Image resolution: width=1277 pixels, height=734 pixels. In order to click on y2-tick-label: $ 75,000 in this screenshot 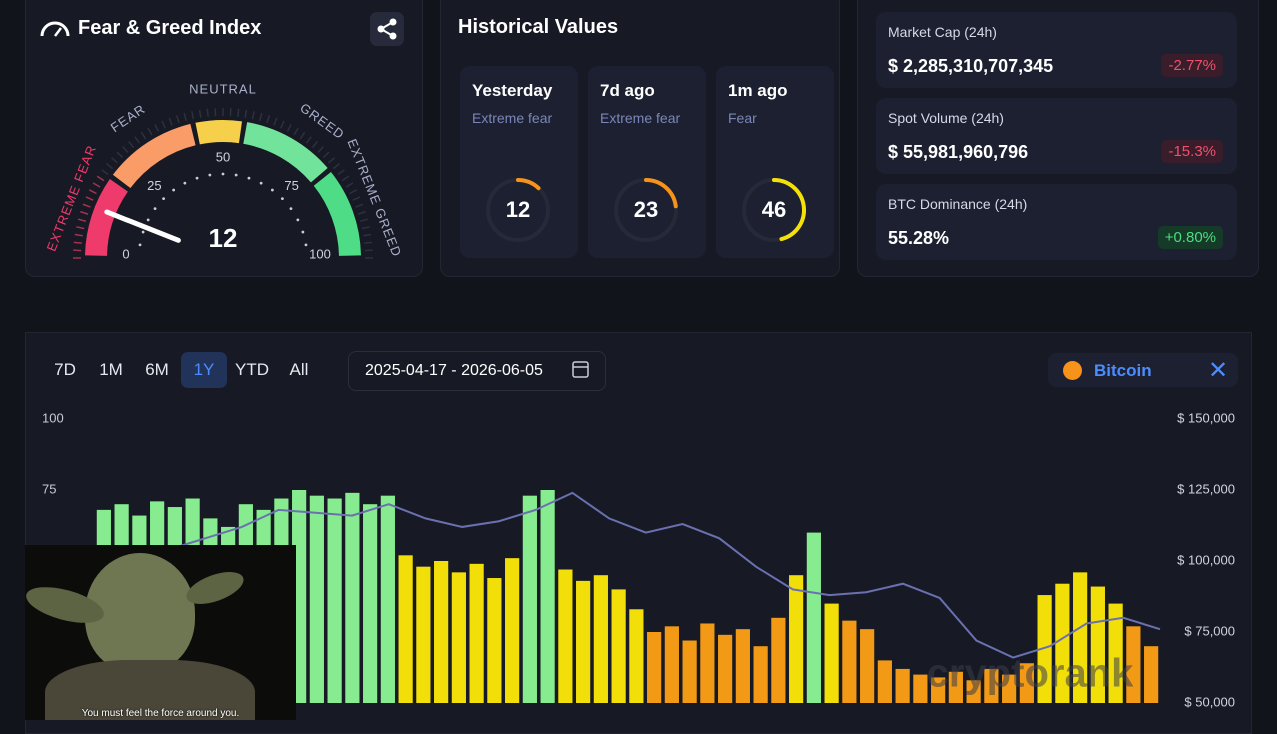, I will do `click(1209, 630)`.